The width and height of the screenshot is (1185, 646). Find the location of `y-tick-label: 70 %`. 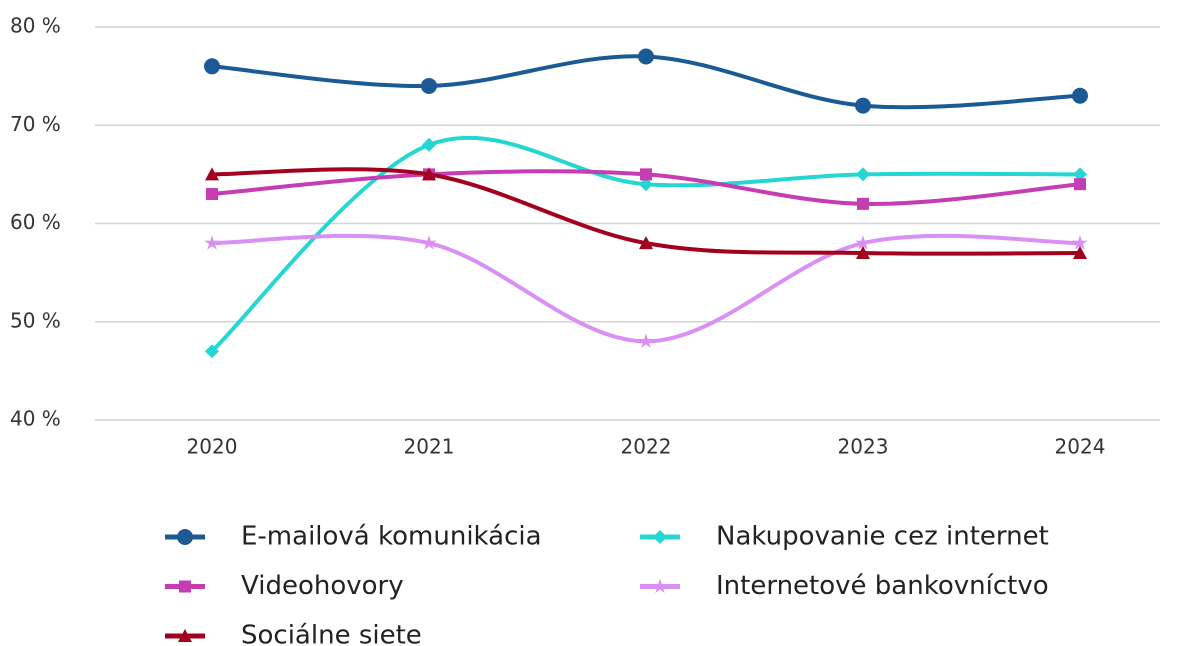

y-tick-label: 70 % is located at coordinates (35, 124).